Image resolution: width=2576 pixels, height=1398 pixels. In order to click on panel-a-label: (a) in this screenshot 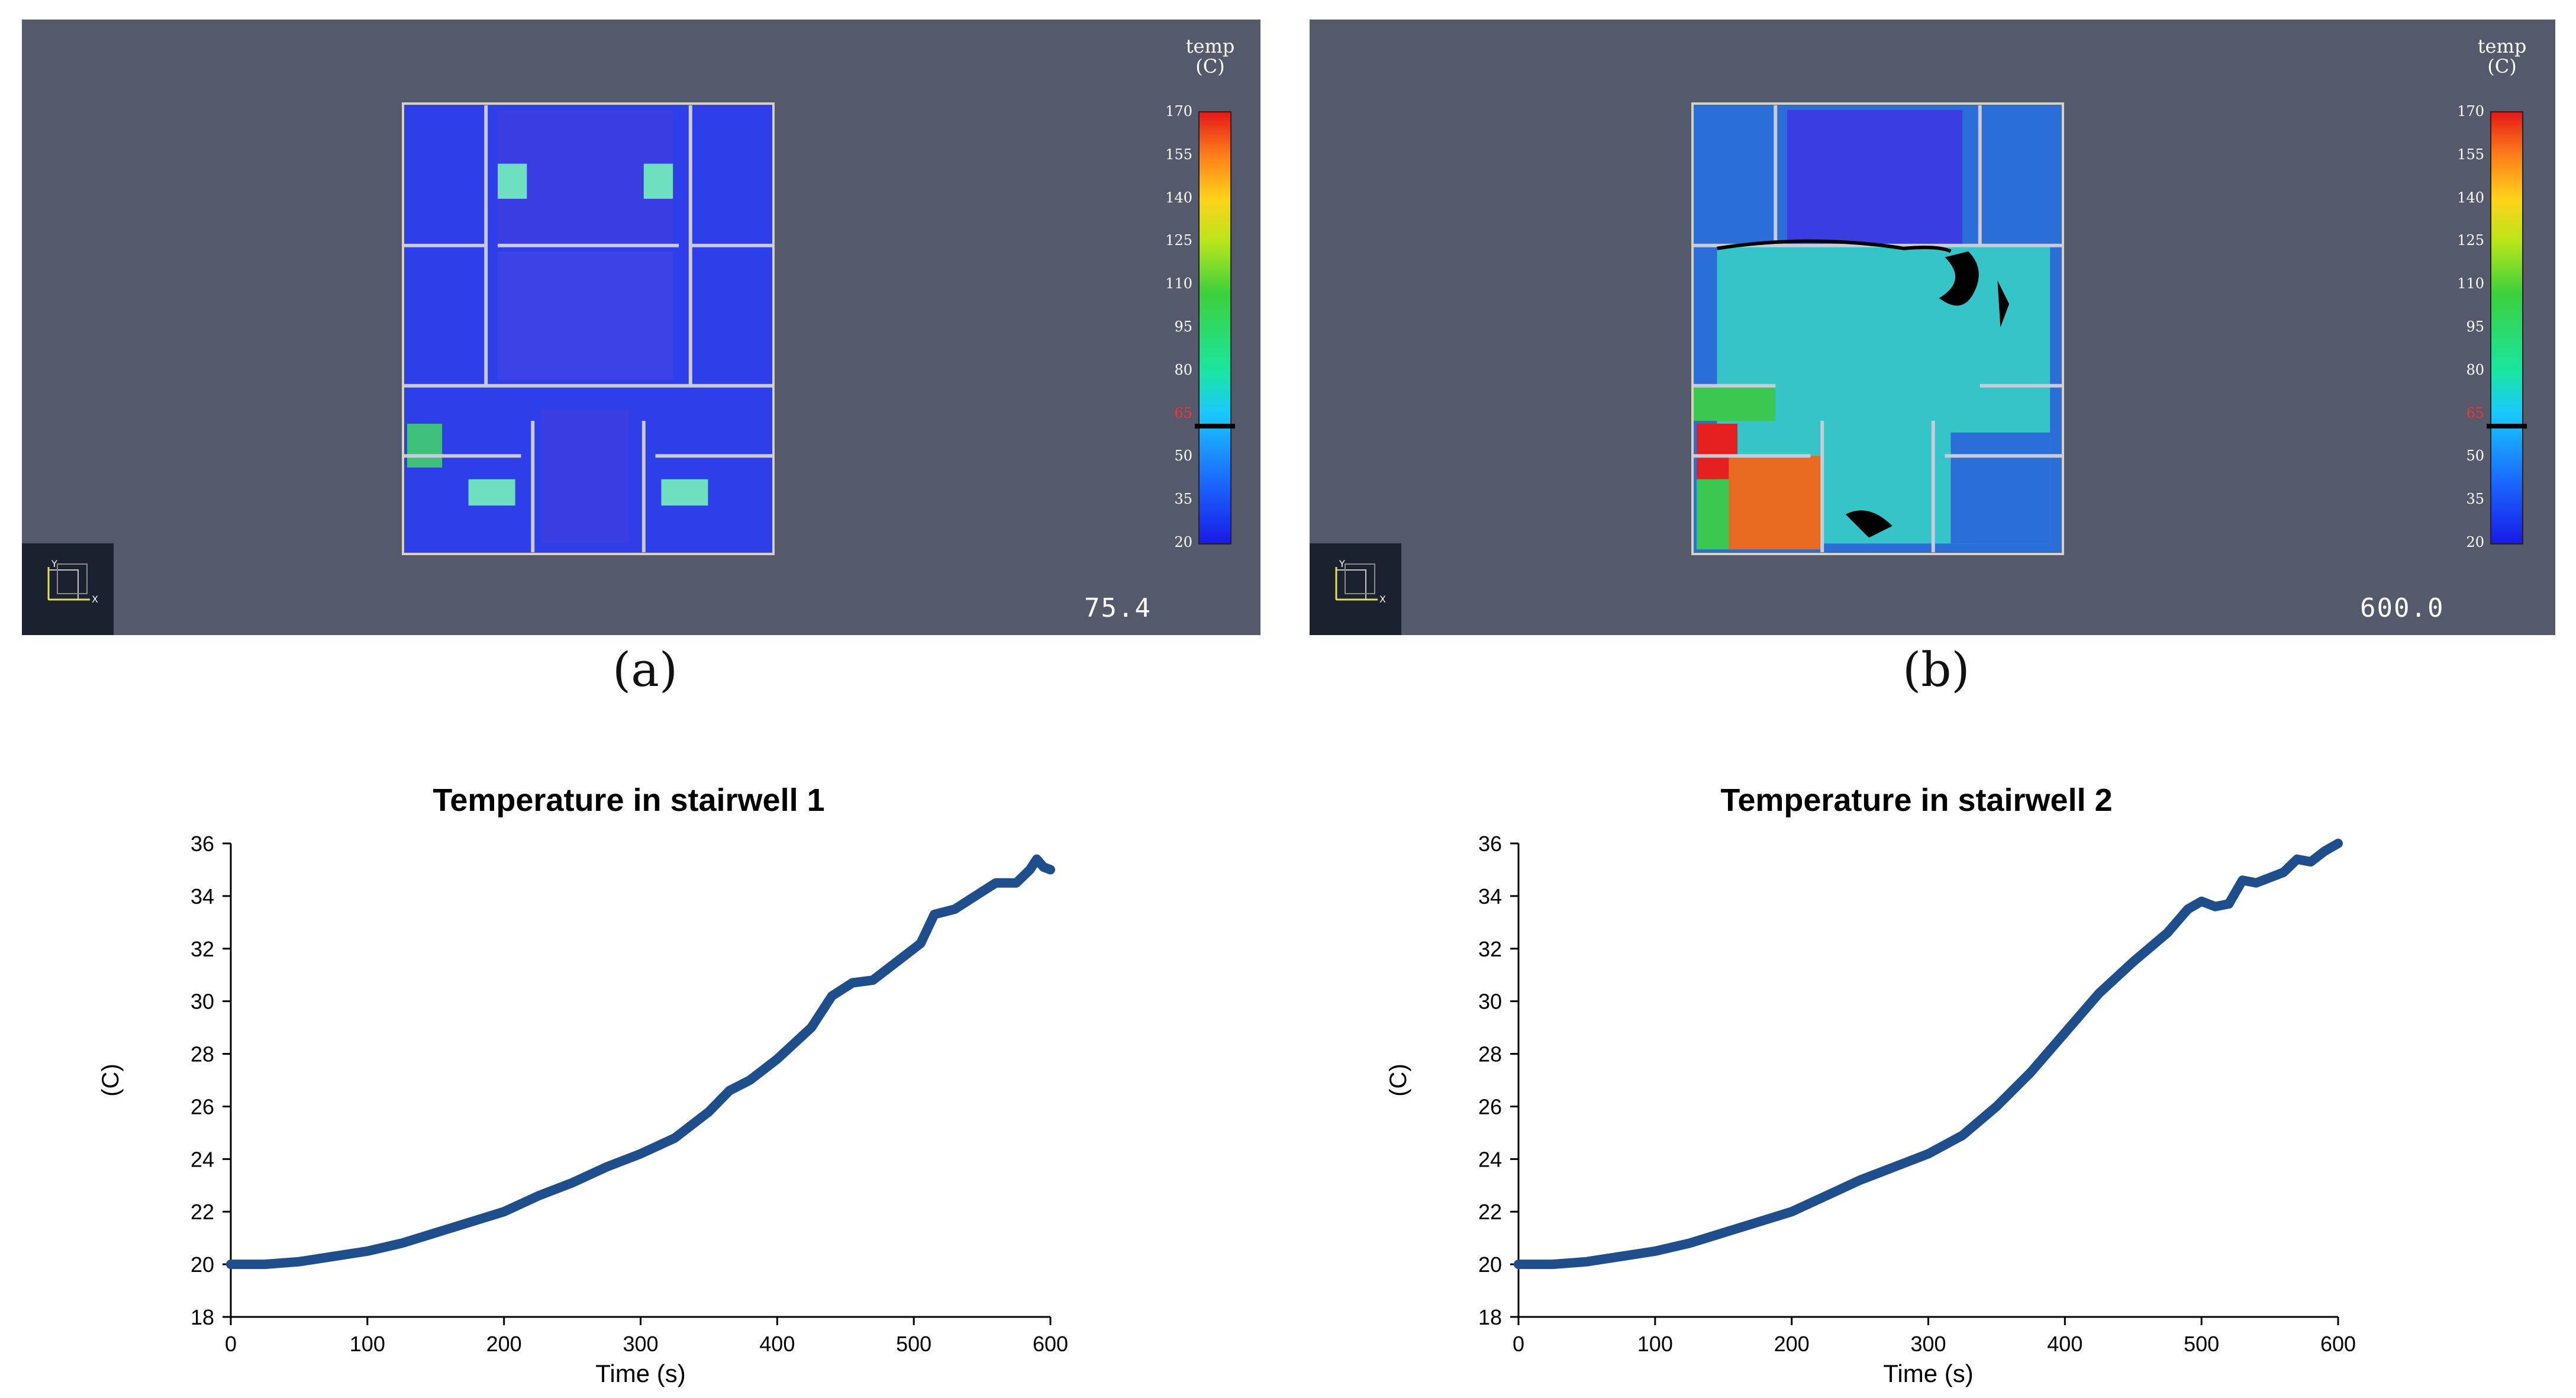, I will do `click(645, 669)`.